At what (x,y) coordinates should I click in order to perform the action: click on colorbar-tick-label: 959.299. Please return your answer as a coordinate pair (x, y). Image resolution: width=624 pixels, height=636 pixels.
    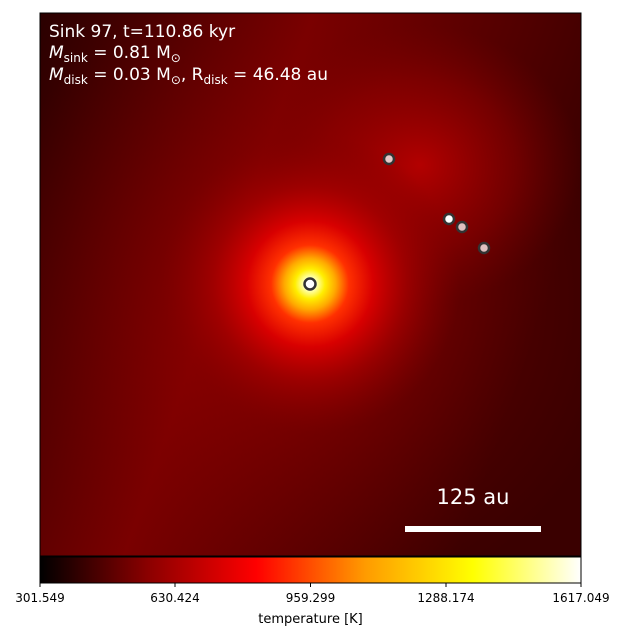
    Looking at the image, I should click on (311, 598).